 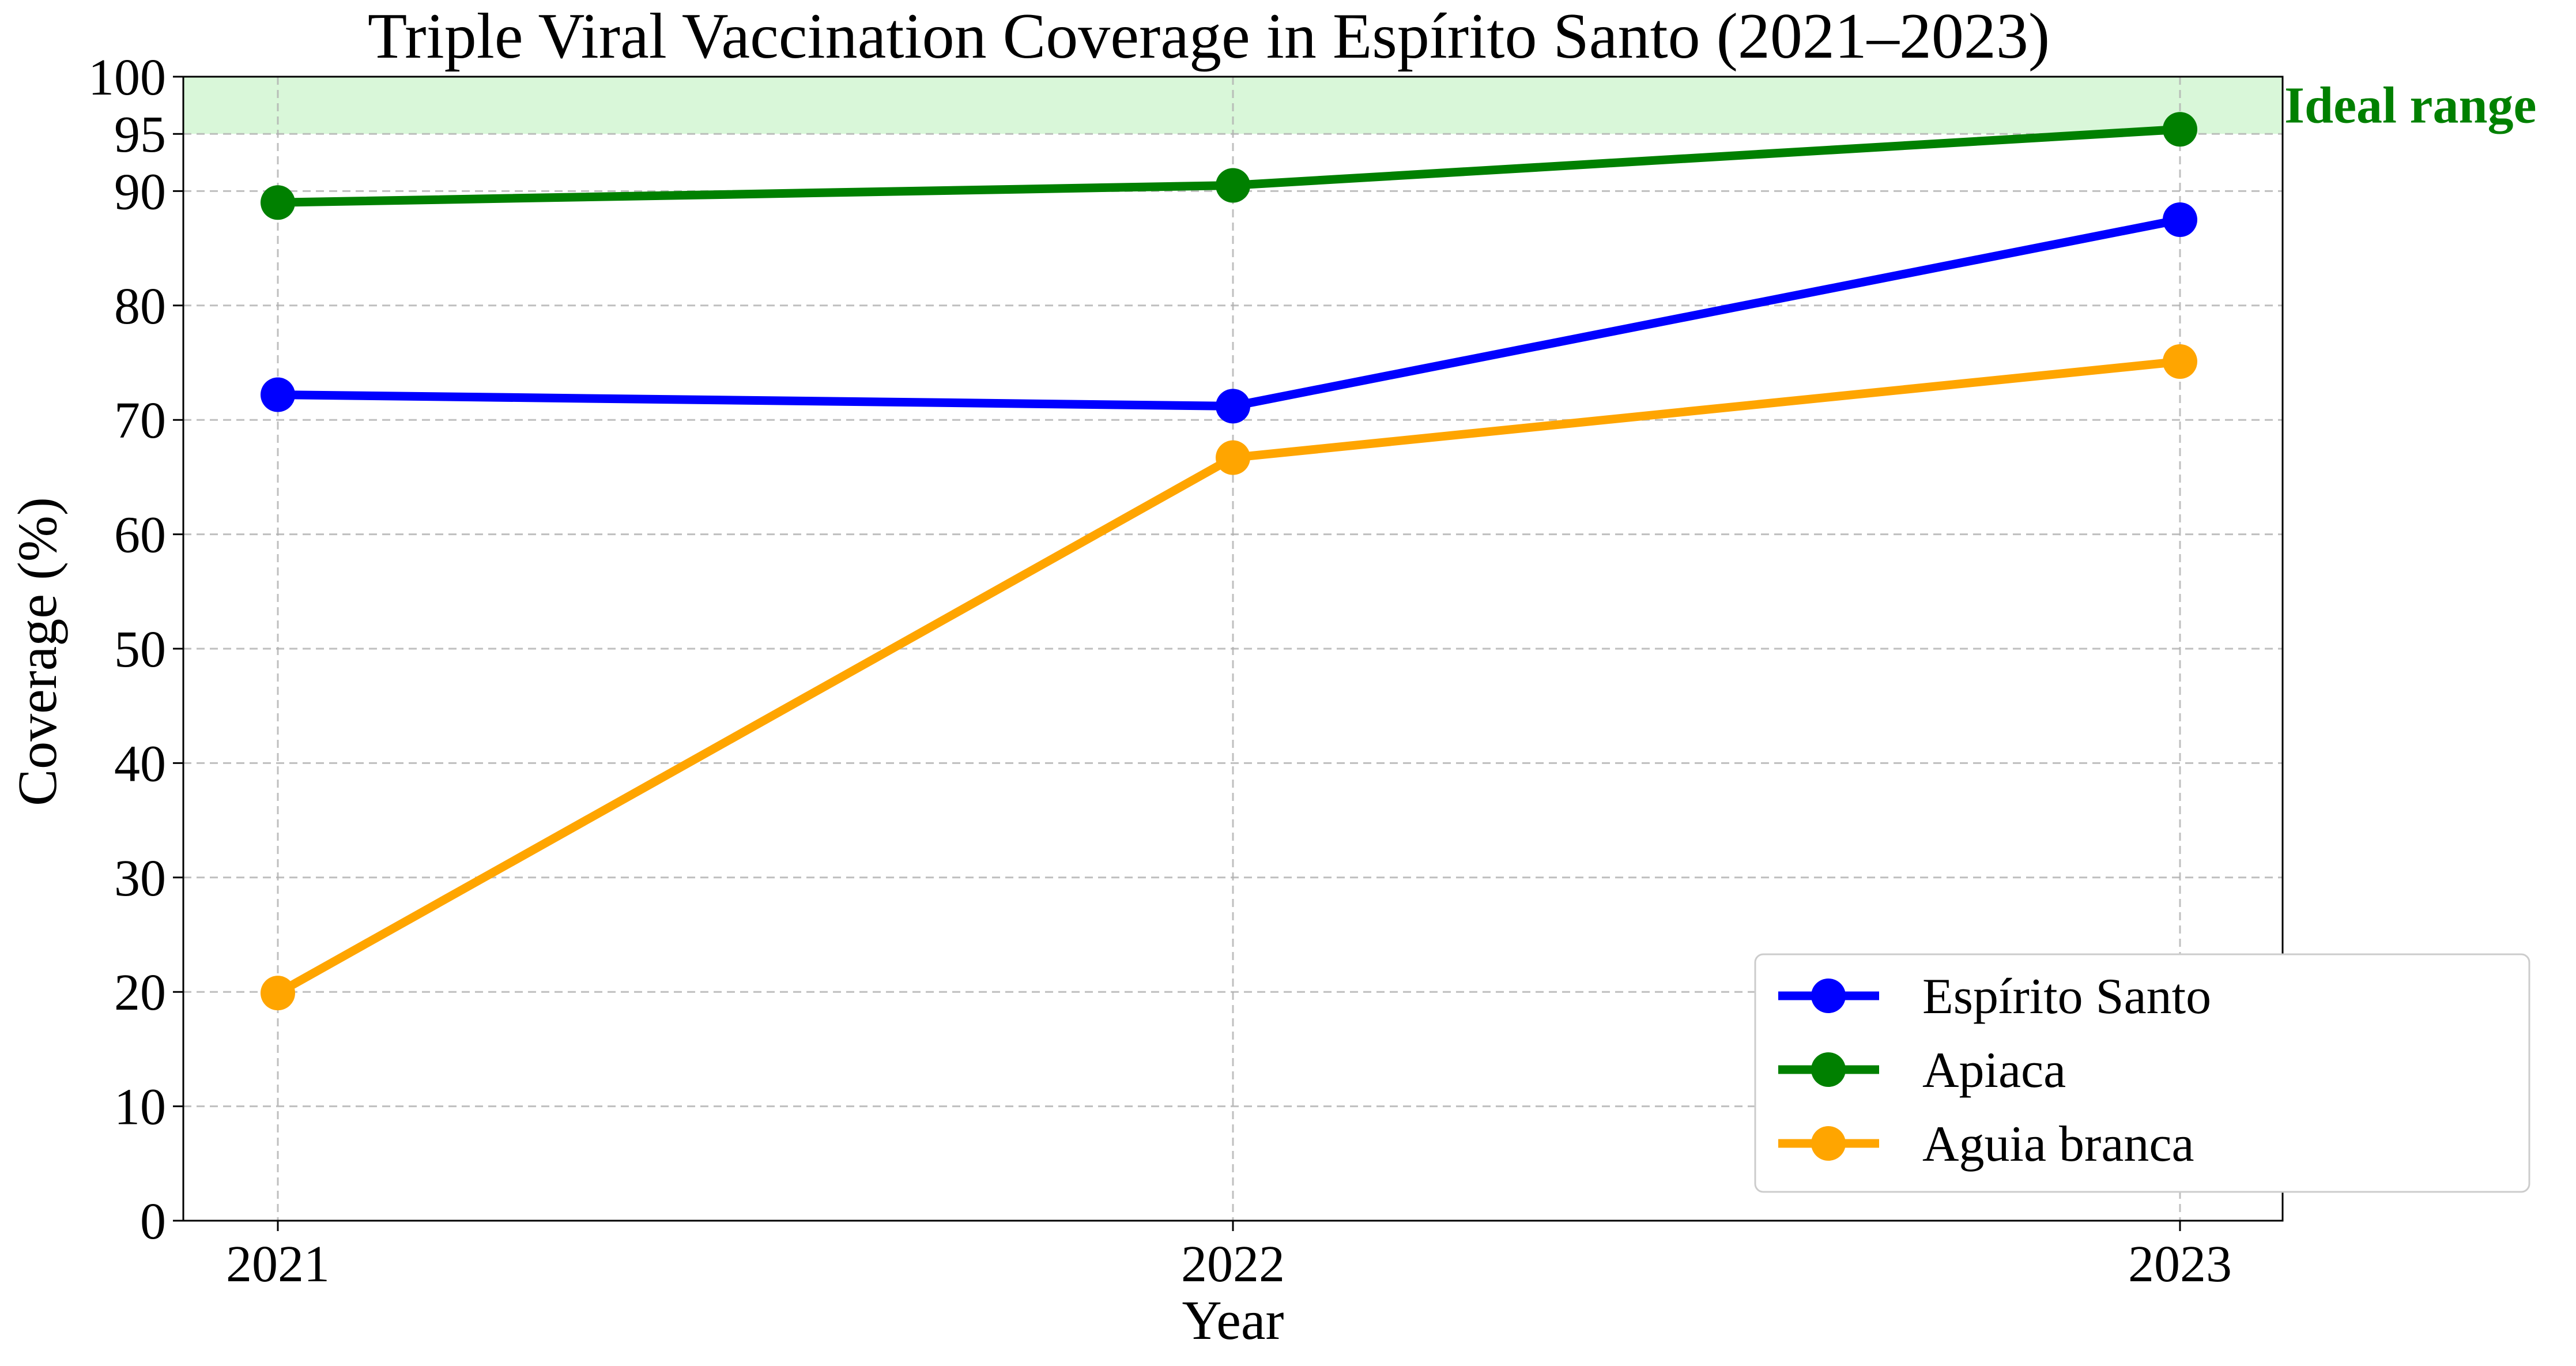 What do you see at coordinates (37, 651) in the screenshot?
I see `y-axis-label: Coverage (%)` at bounding box center [37, 651].